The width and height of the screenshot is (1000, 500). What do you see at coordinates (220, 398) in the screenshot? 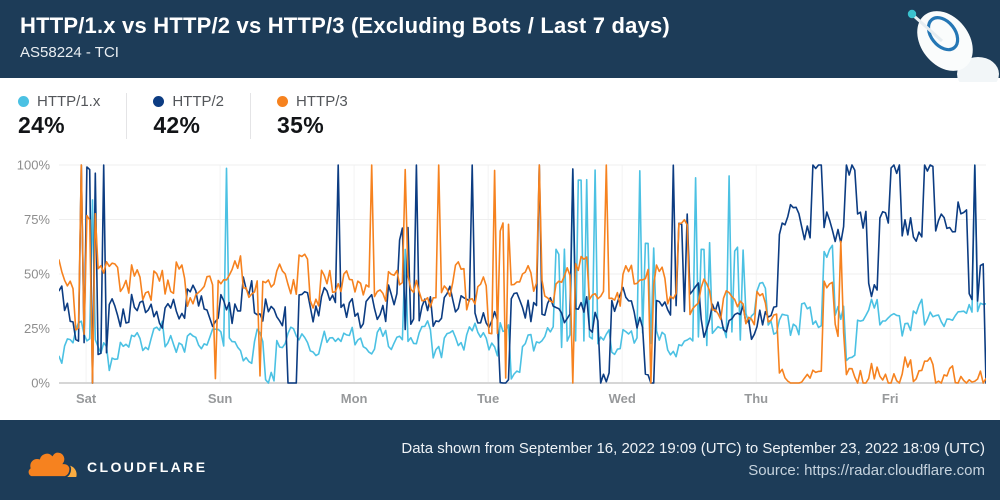
I see `x-tick-label: Sun` at bounding box center [220, 398].